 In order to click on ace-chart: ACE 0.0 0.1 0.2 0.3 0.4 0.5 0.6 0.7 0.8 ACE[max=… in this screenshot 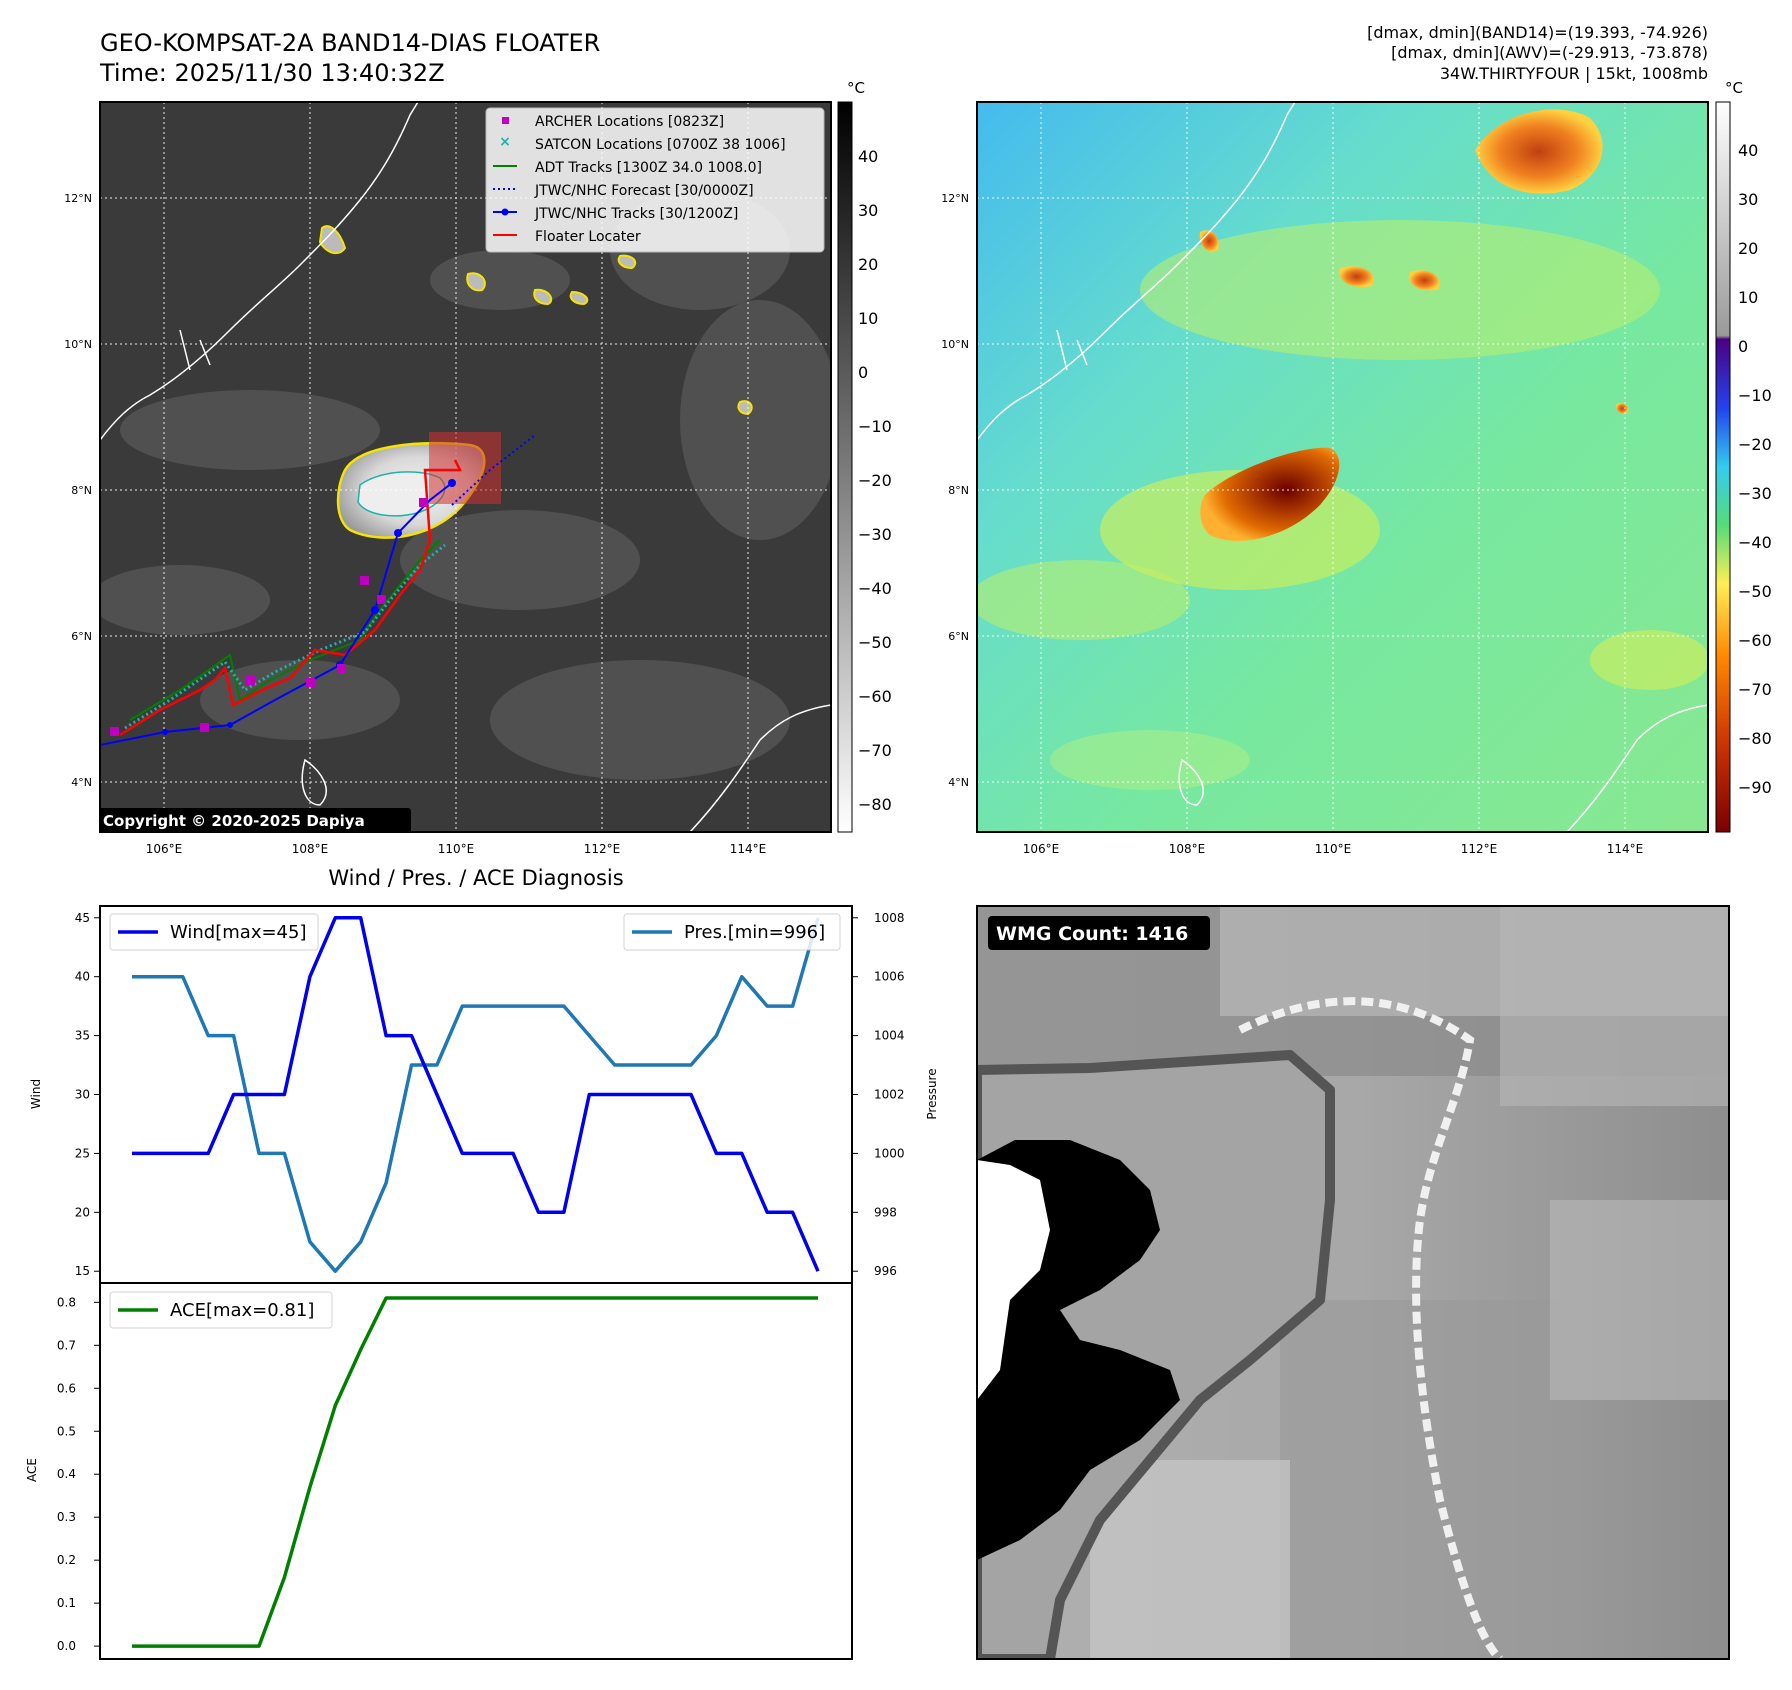, I will do `click(439, 1471)`.